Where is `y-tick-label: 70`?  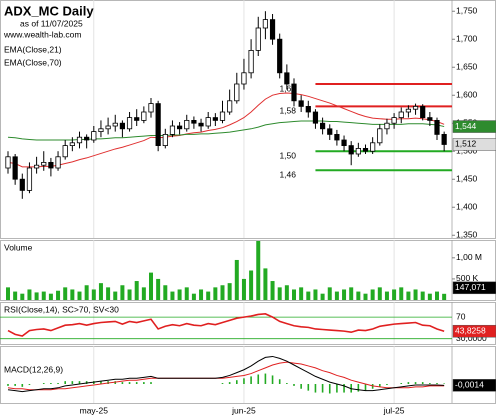
y-tick-label: 70 is located at coordinates (461, 316).